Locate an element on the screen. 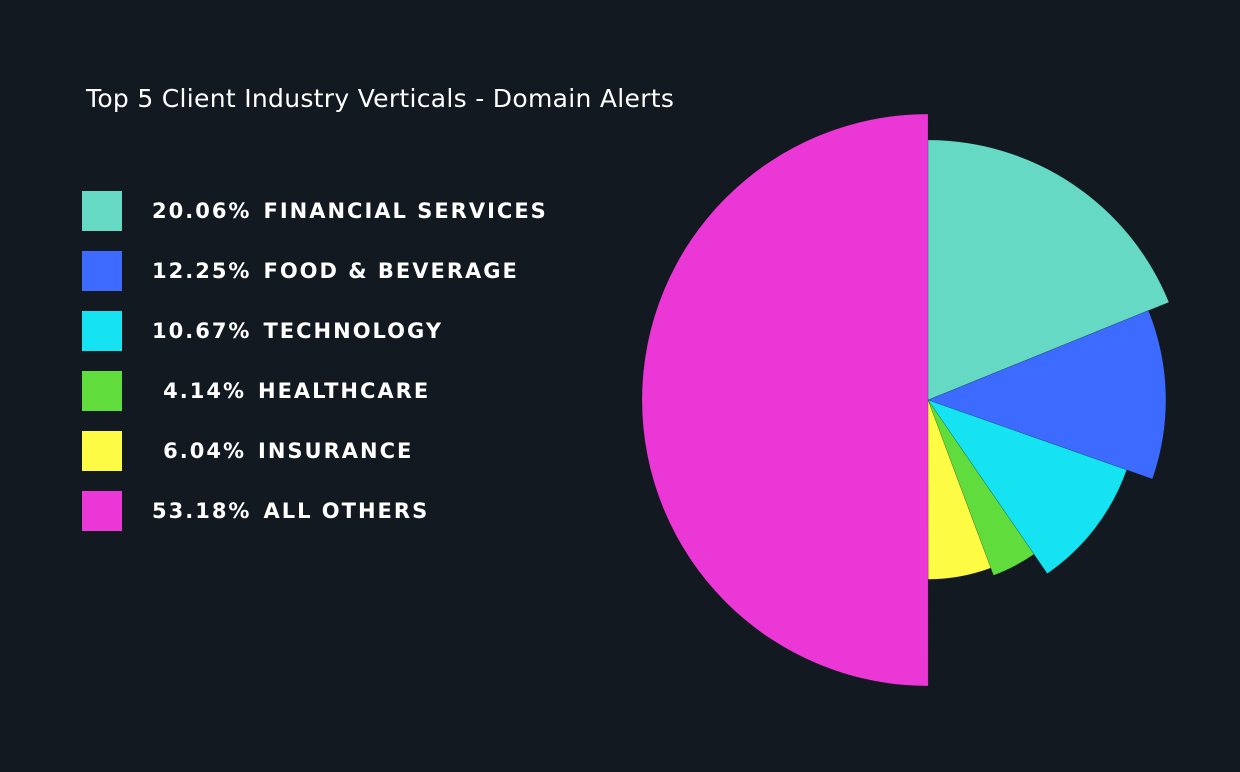 This screenshot has height=772, width=1240. pie-slice-food-beverage is located at coordinates (1047, 395).